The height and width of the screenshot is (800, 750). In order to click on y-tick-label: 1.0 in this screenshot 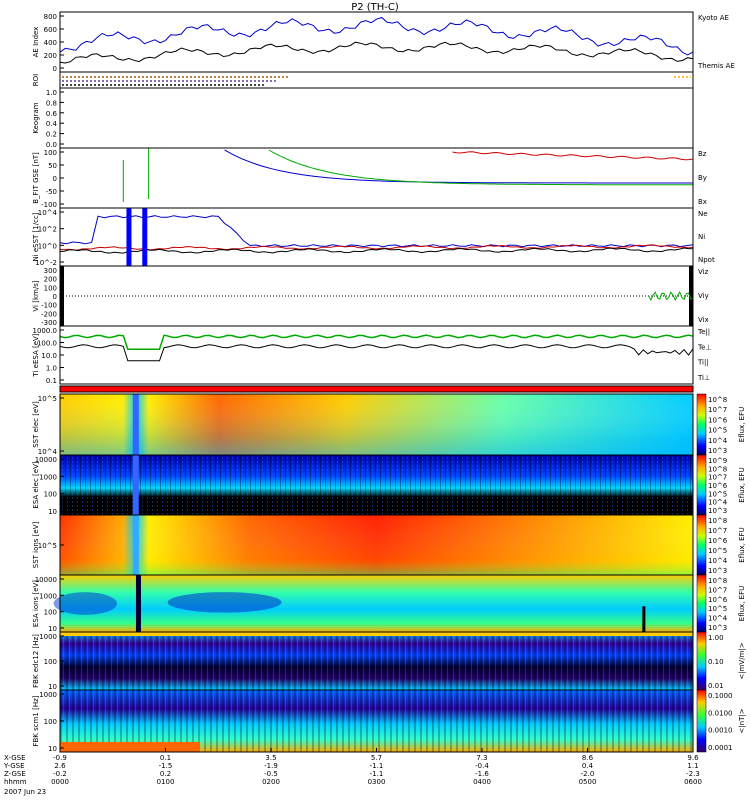, I will do `click(51, 93)`.